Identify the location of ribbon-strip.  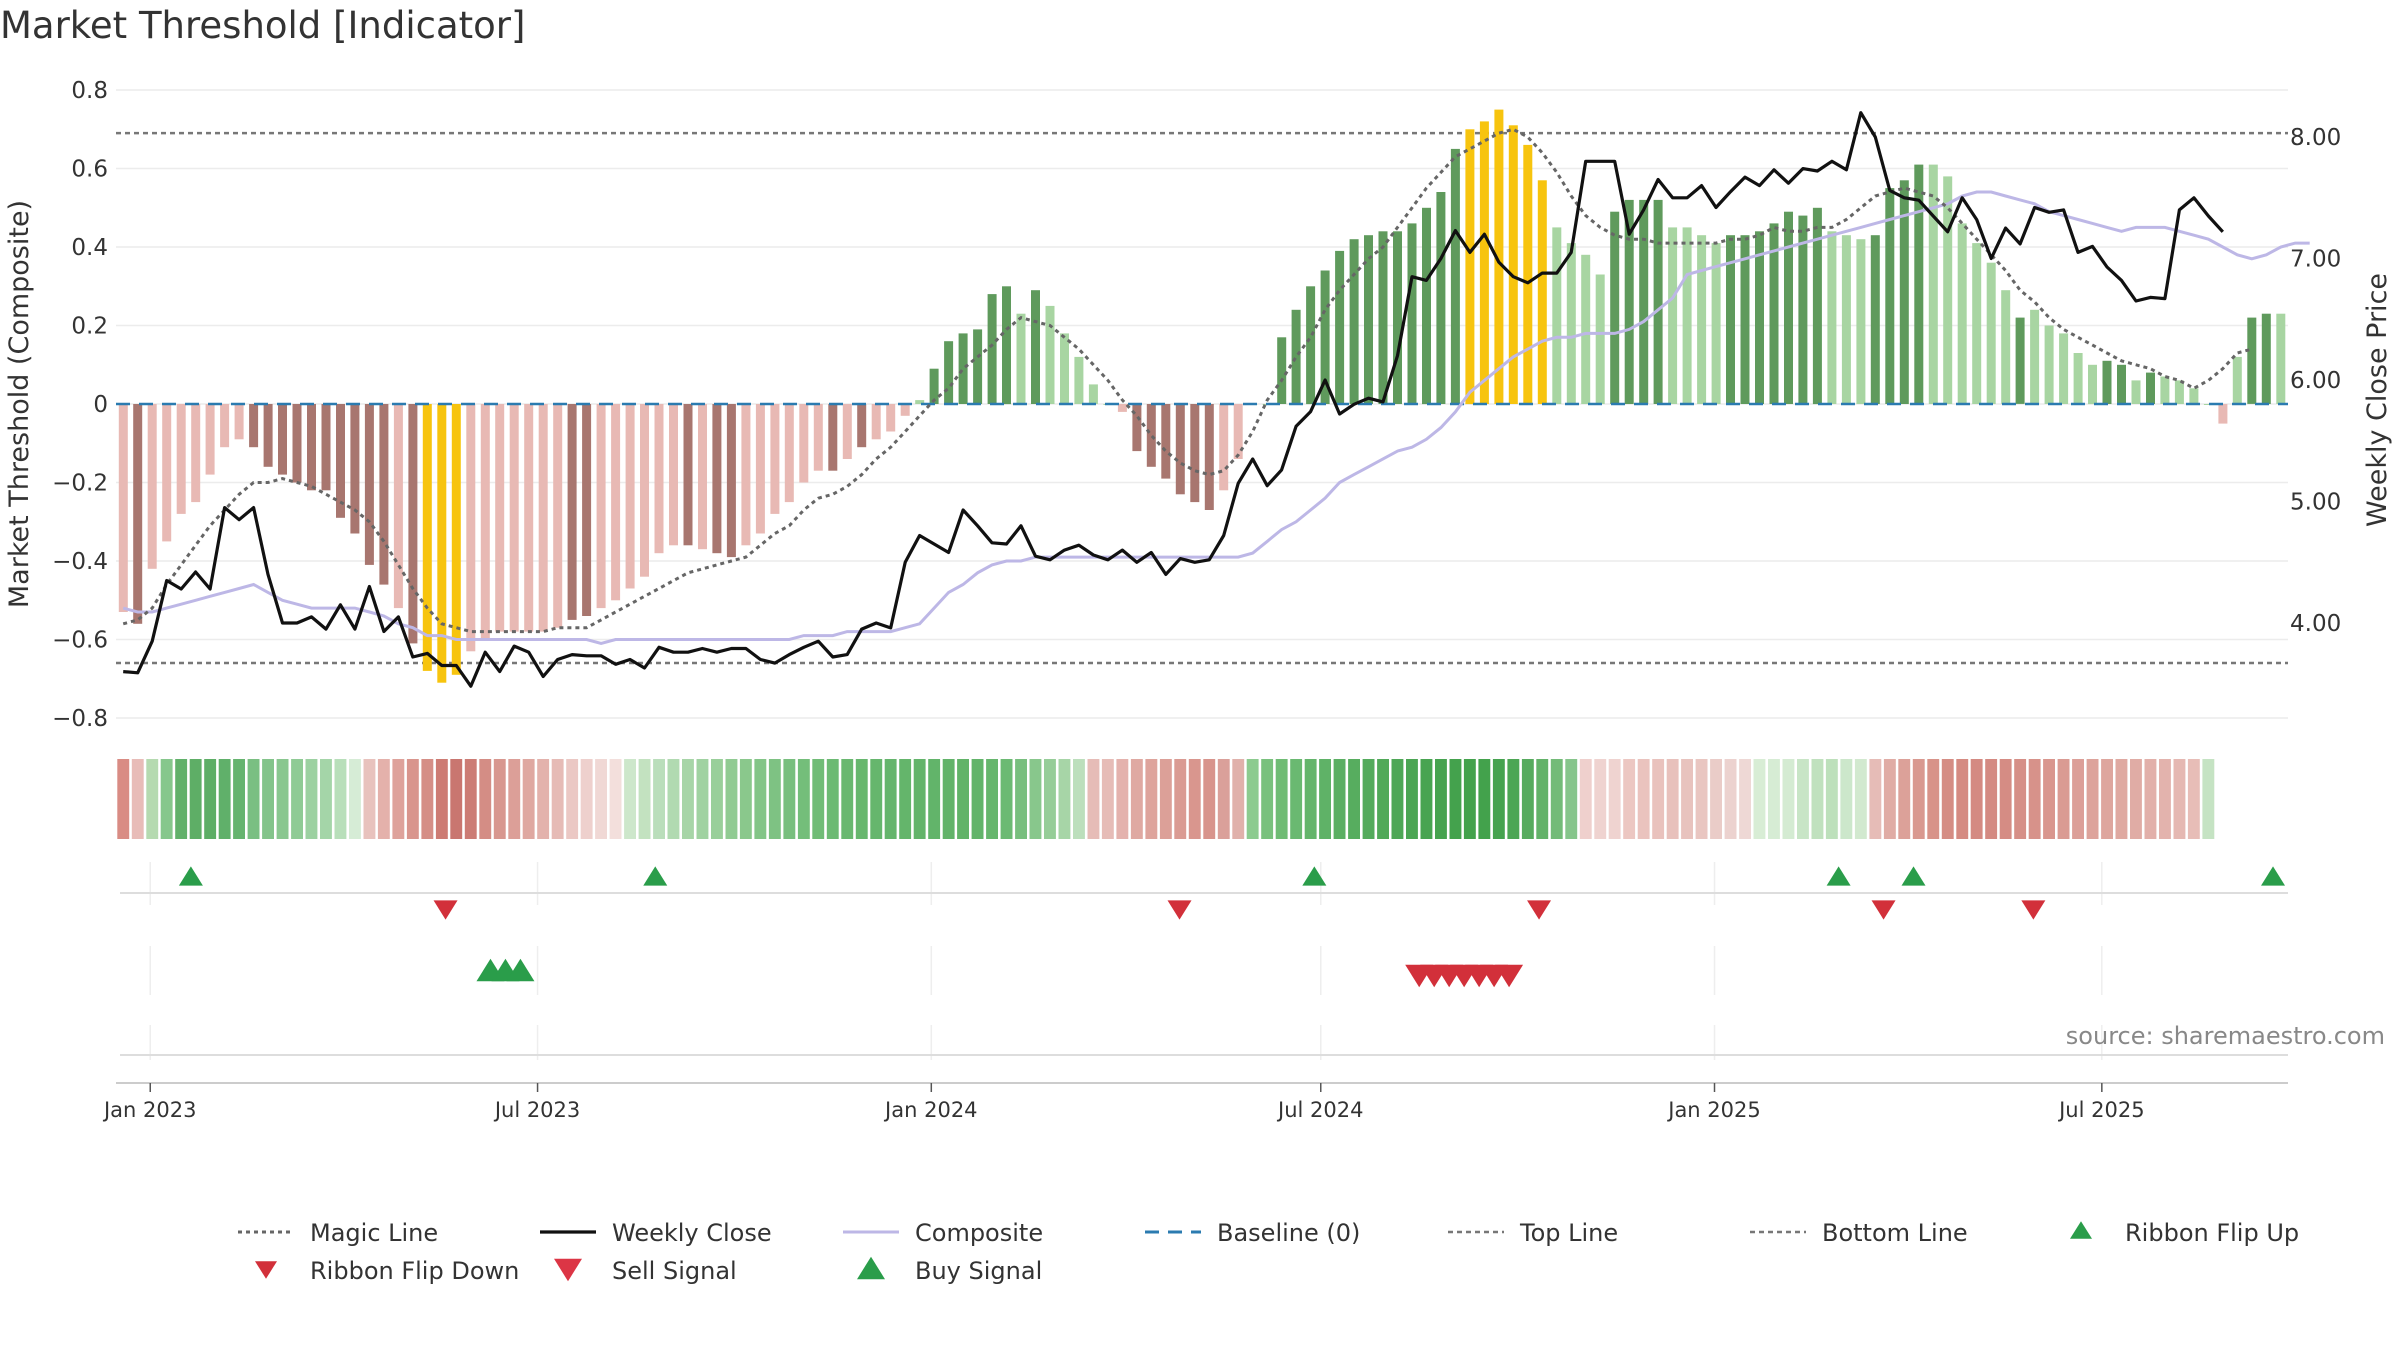
(1166, 799).